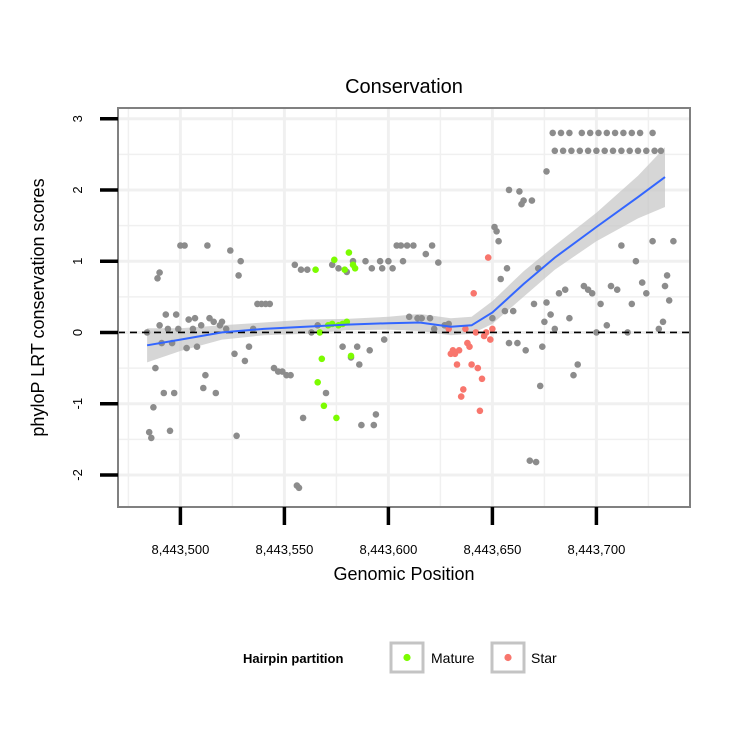 Image resolution: width=750 pixels, height=755 pixels. What do you see at coordinates (77, 404) in the screenshot?
I see `y-tick-label: -1` at bounding box center [77, 404].